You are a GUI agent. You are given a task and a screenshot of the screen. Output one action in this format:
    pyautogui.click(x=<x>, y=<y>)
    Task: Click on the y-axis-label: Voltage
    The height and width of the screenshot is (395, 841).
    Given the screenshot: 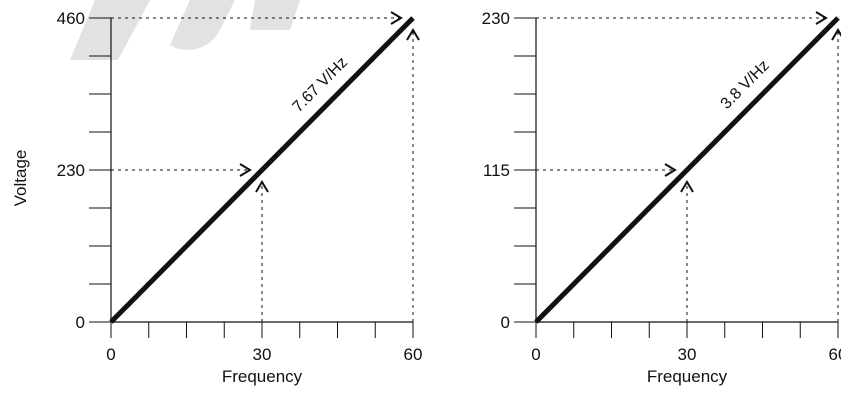 What is the action you would take?
    pyautogui.click(x=20, y=178)
    